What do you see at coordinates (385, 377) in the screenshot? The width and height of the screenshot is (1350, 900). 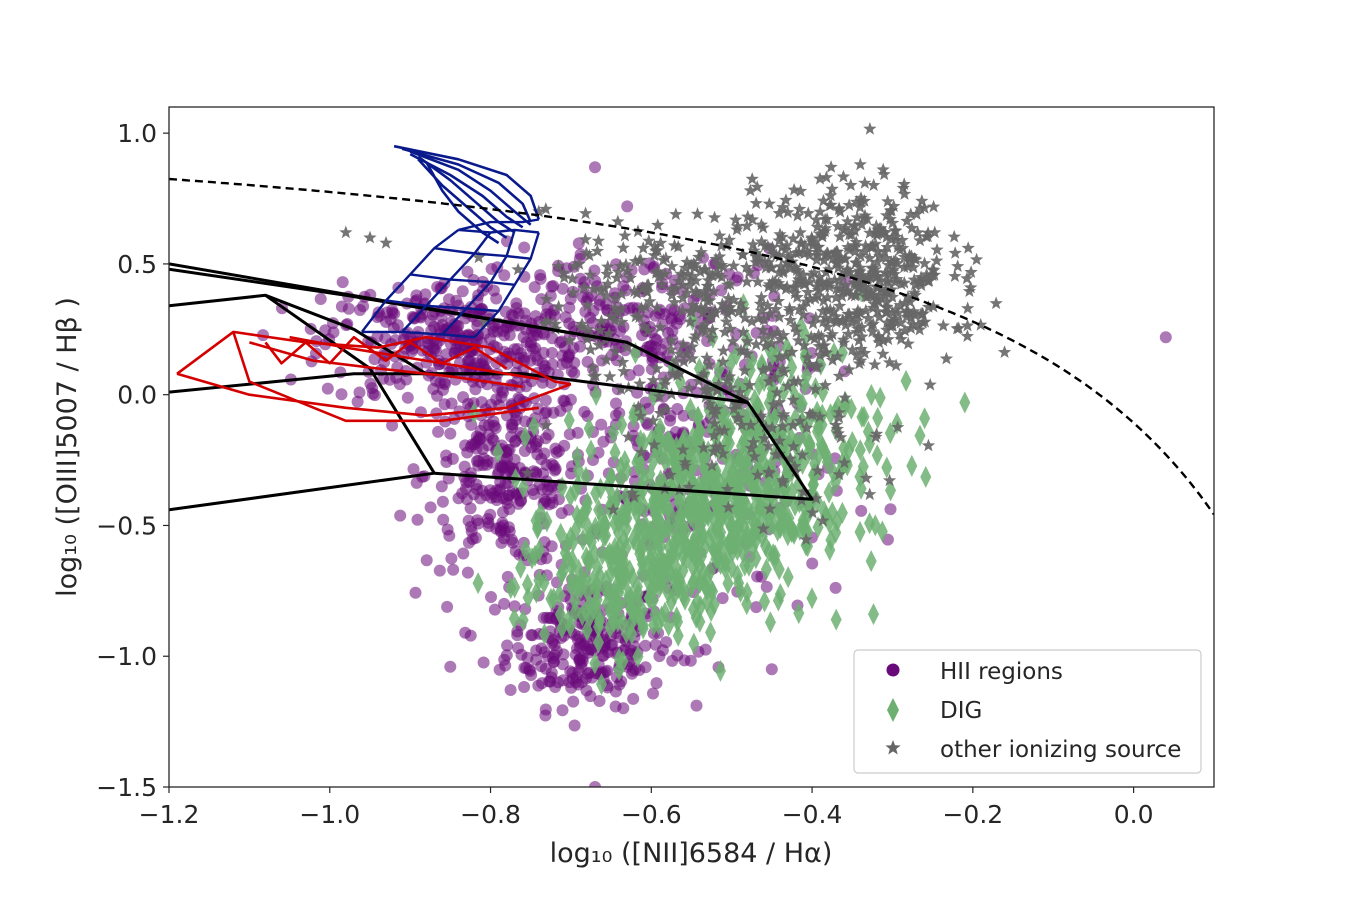 I see `model-line-red` at bounding box center [385, 377].